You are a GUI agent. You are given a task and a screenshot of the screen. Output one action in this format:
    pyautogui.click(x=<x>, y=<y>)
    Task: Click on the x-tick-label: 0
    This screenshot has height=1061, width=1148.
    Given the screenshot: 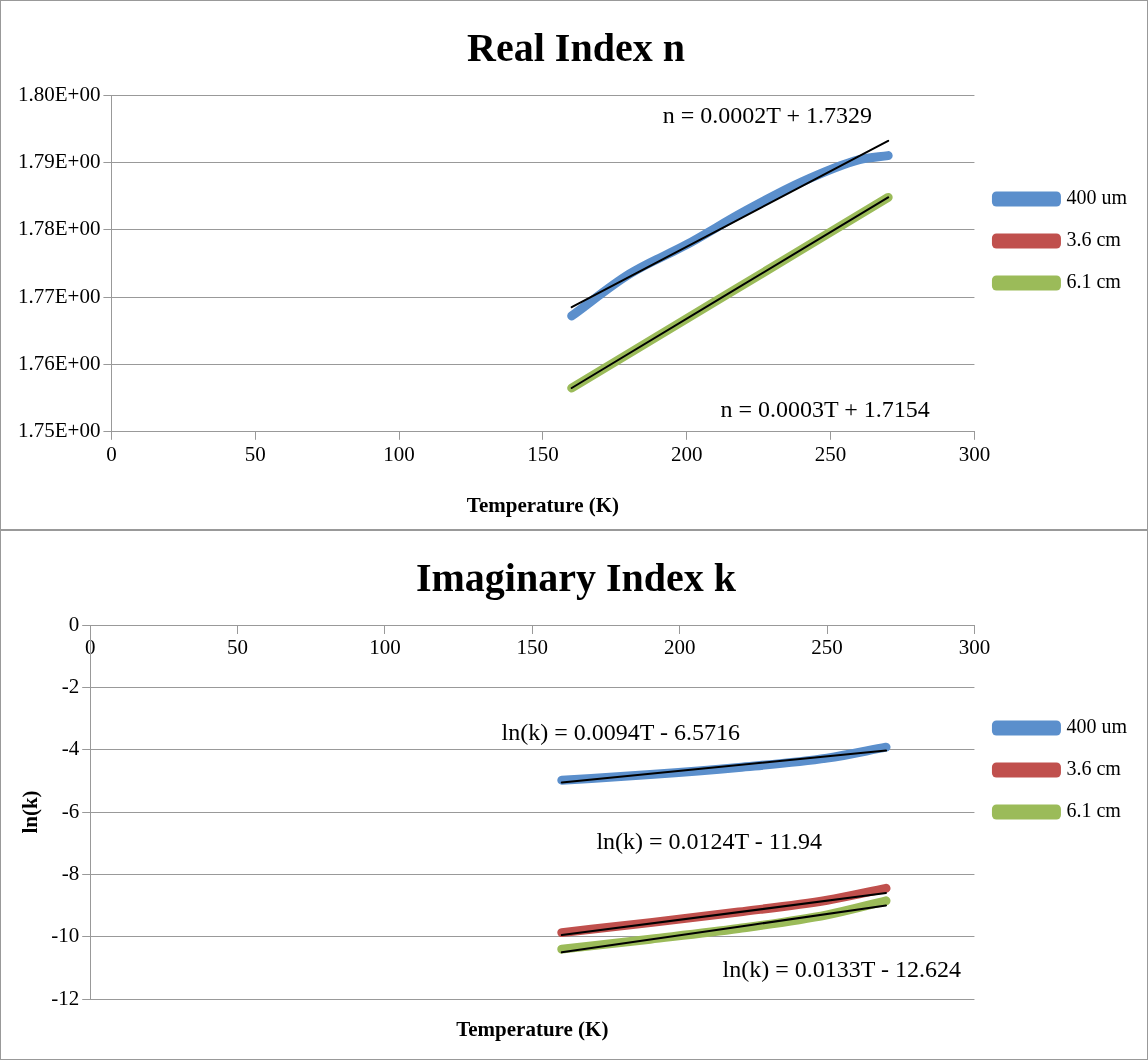 What is the action you would take?
    pyautogui.click(x=111, y=453)
    